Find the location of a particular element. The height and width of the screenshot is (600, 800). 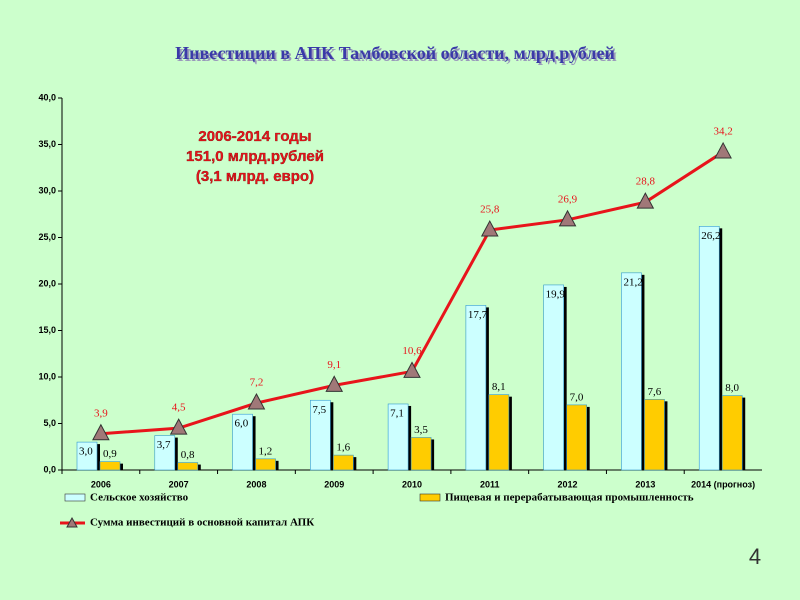

value-label: 4,5 is located at coordinates (179, 408).